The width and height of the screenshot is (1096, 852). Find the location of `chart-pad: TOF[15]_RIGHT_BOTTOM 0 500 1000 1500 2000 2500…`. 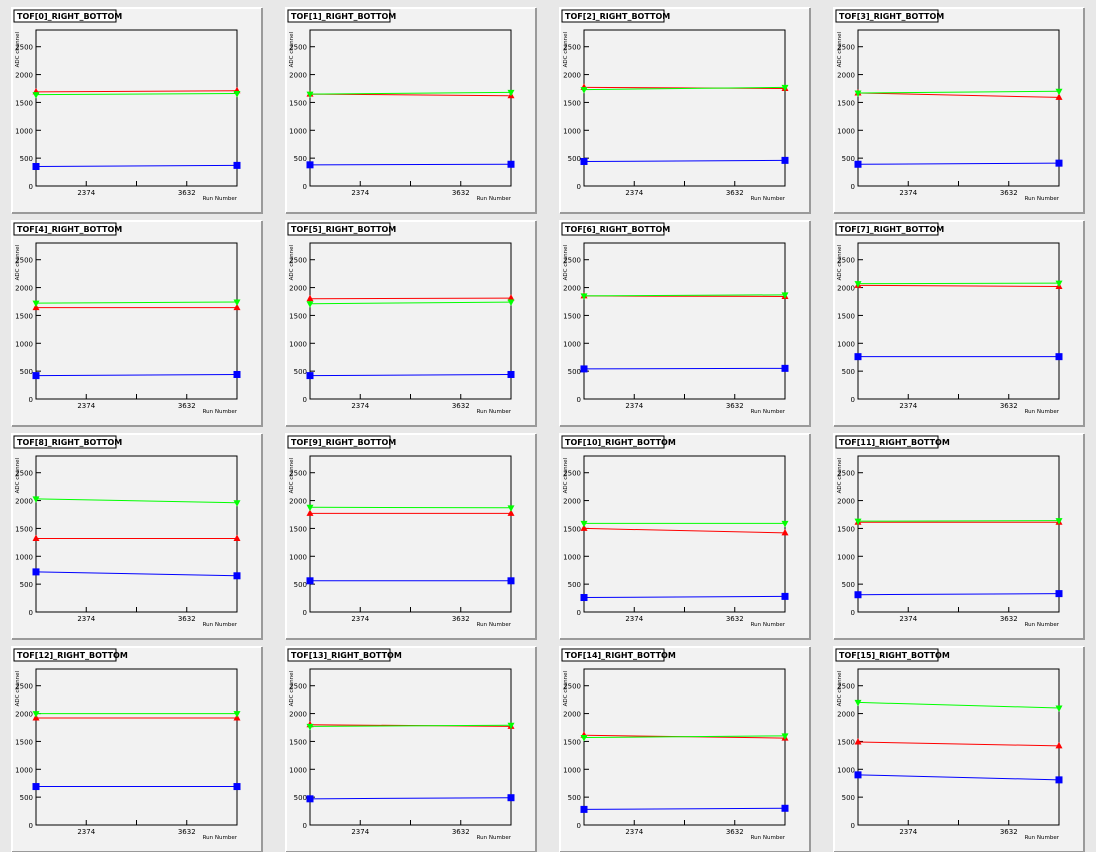

chart-pad: TOF[15]_RIGHT_BOTTOM 0 500 1000 1500 2000 2500… is located at coordinates (959, 749).